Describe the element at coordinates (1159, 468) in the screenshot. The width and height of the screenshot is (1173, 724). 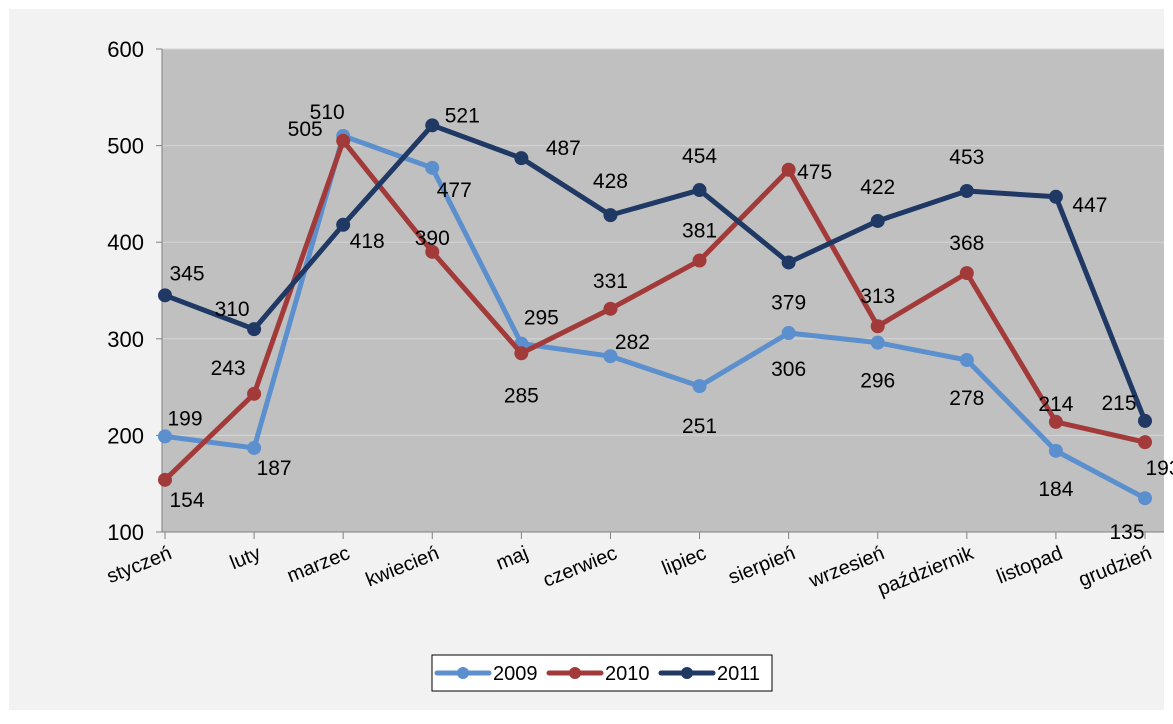
I see `data-label-2010: 193` at that location.